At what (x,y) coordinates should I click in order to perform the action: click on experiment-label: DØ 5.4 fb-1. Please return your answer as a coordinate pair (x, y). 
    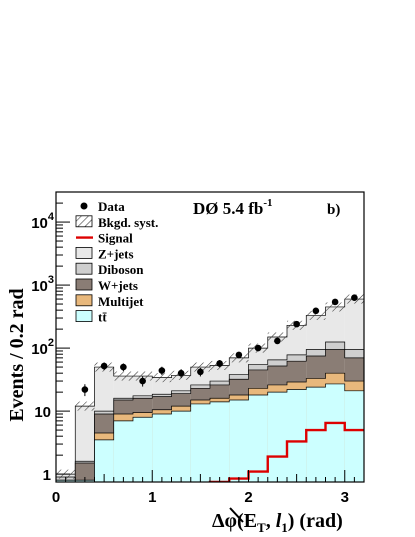
    Looking at the image, I should click on (233, 207).